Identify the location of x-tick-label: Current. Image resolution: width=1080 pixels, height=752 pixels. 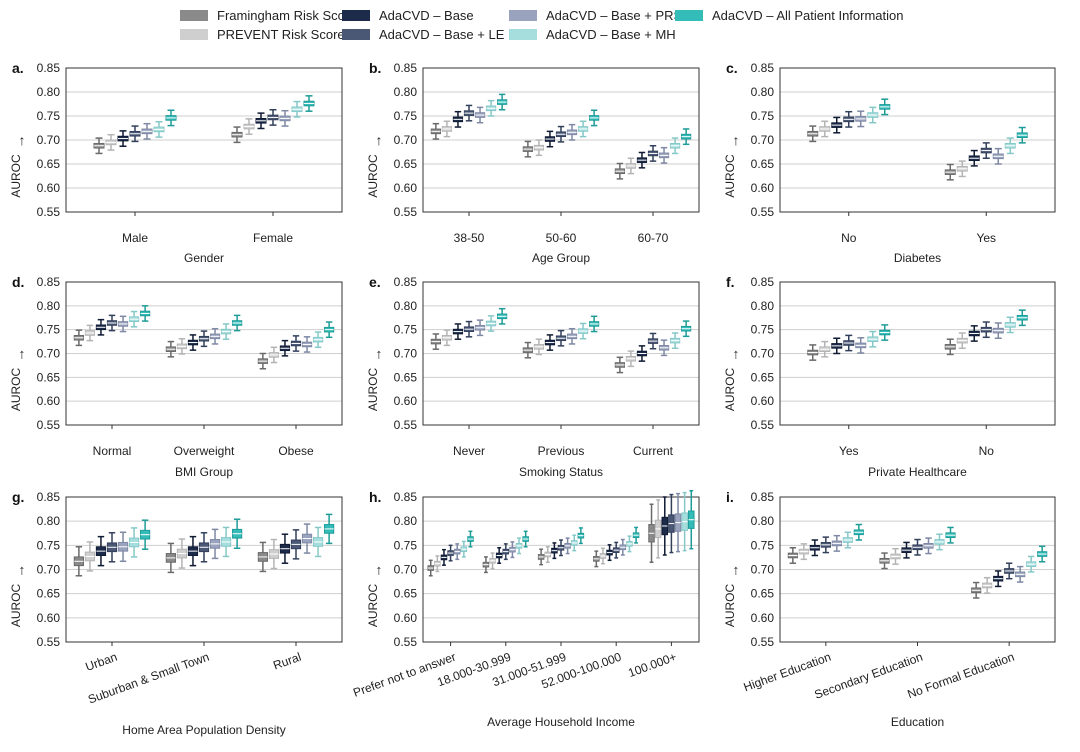
(653, 451).